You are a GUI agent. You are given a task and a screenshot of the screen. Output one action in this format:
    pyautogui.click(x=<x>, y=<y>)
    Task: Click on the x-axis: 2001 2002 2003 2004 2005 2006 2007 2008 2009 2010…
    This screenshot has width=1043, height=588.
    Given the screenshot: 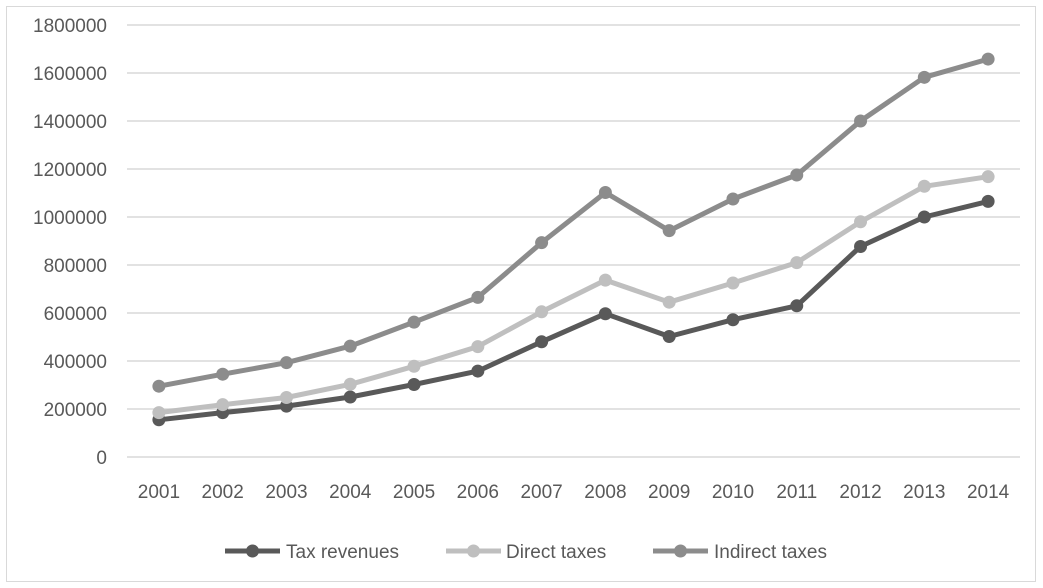 What is the action you would take?
    pyautogui.click(x=574, y=492)
    